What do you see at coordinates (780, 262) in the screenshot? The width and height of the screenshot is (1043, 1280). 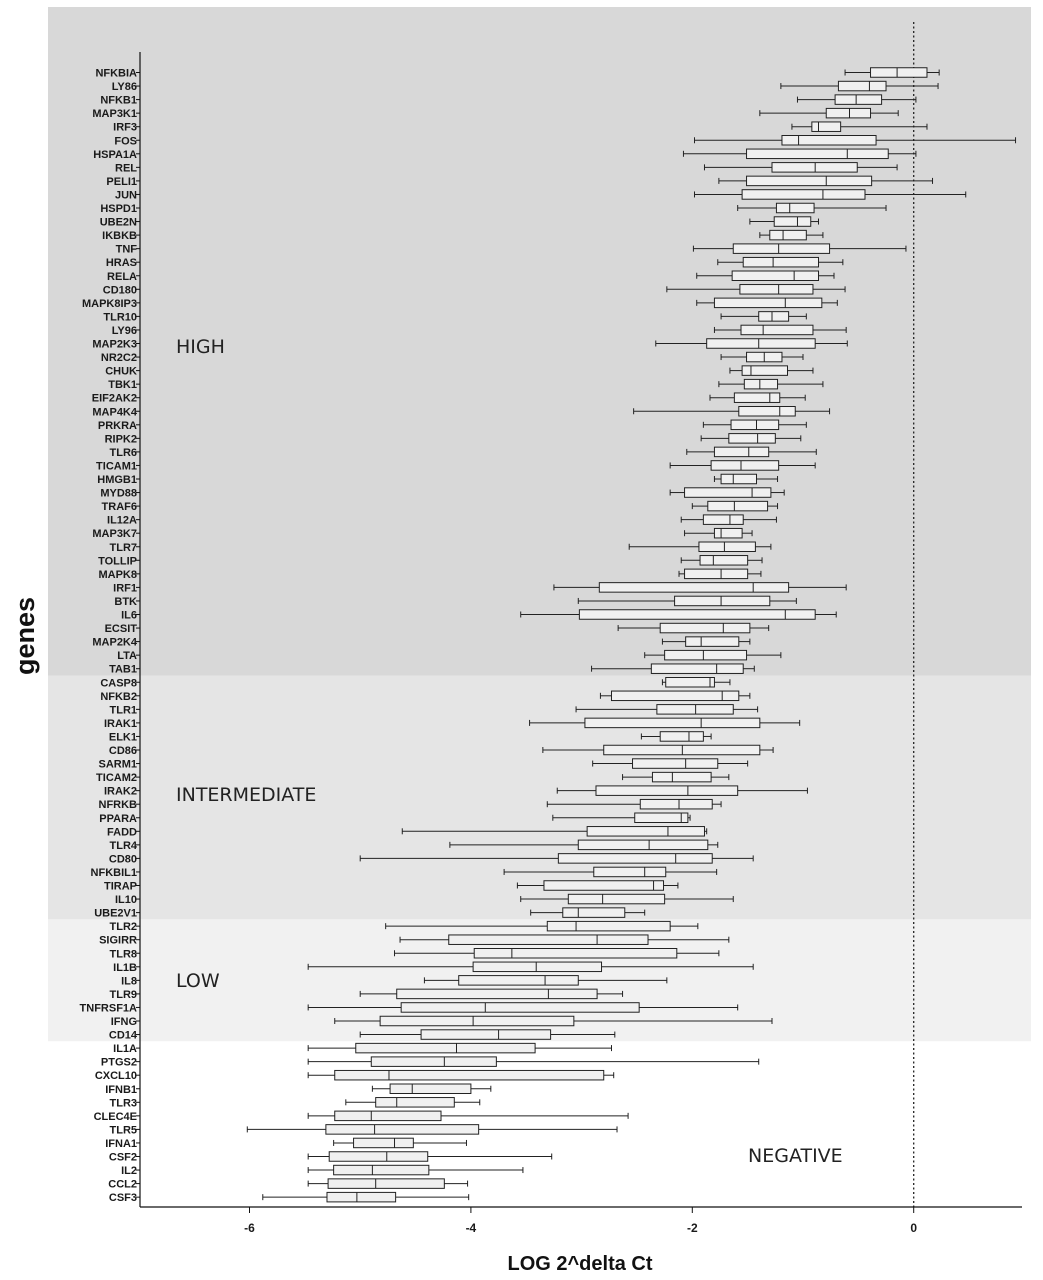 I see `iqr-box-hras` at bounding box center [780, 262].